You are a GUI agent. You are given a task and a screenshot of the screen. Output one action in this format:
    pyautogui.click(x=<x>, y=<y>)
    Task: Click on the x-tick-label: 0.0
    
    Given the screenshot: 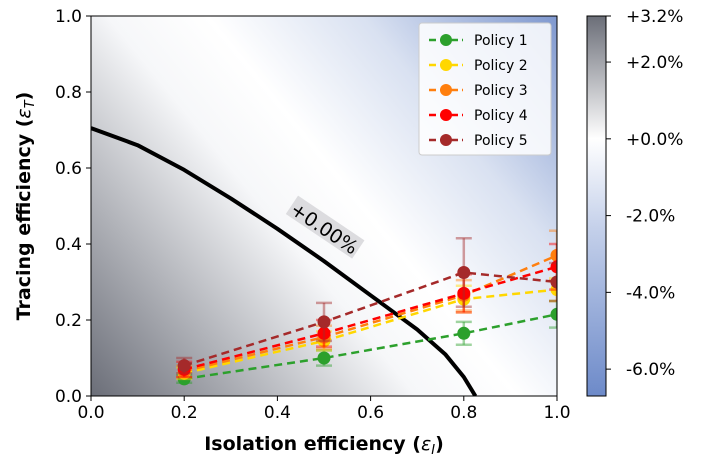 What is the action you would take?
    pyautogui.click(x=90, y=413)
    